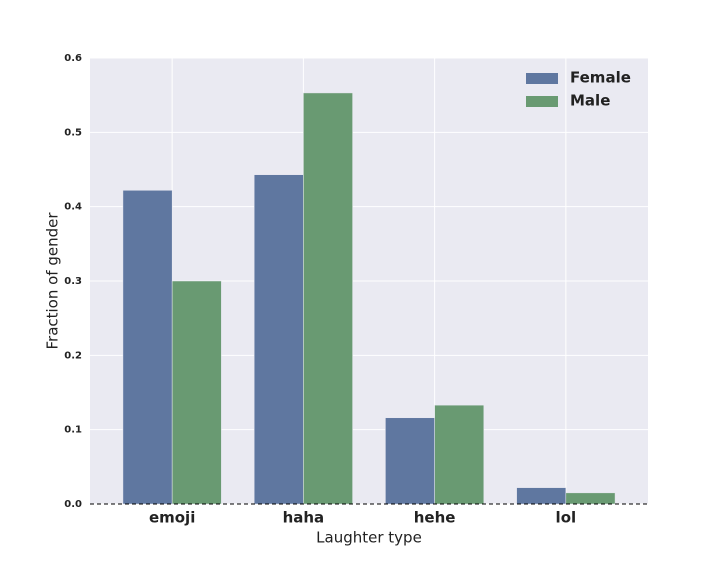 Image resolution: width=720 pixels, height=576 pixels. Describe the element at coordinates (590, 101) in the screenshot. I see `legend-label: Male` at that location.